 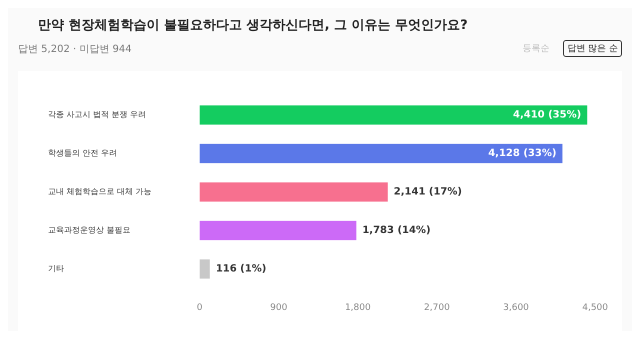 What do you see at coordinates (253, 25) in the screenshot?
I see `chart-title: 만약 현장체험학습이 불필요하다고 생각하신다면, 그 이유는 무엇인가요?` at bounding box center [253, 25].